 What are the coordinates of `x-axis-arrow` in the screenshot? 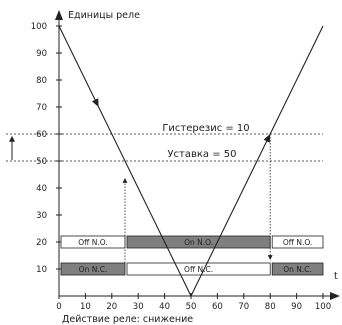 It's located at (335, 296).